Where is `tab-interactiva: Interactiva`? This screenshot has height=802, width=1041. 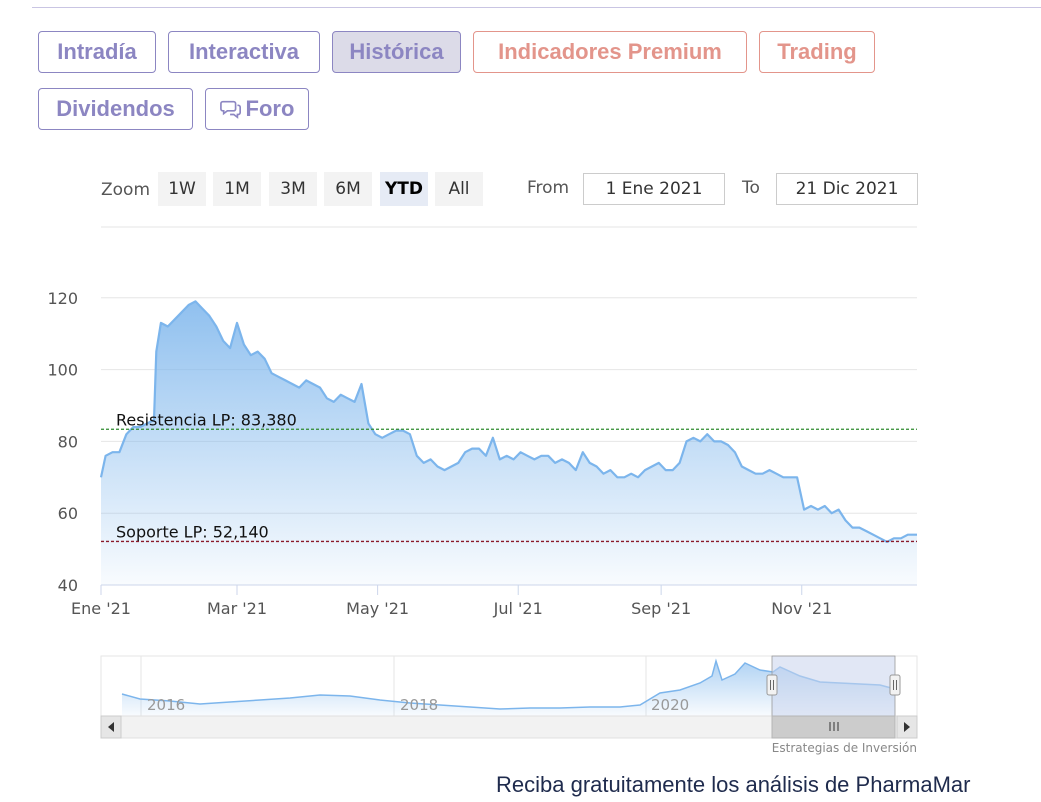
tab-interactiva: Interactiva is located at coordinates (244, 52).